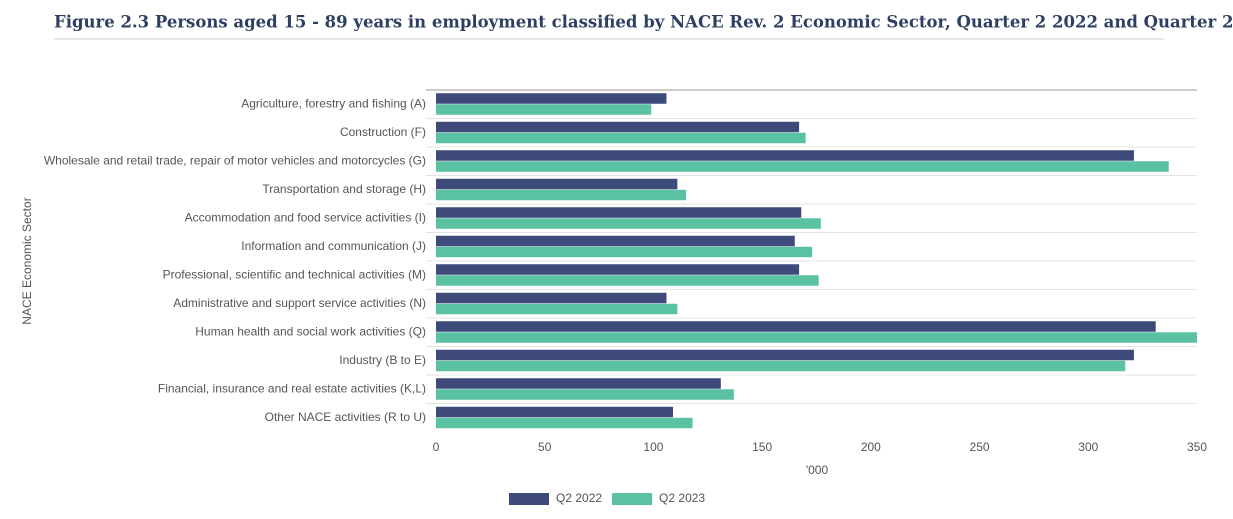  What do you see at coordinates (333, 246) in the screenshot?
I see `y-tick-label: Information and communication (J)` at bounding box center [333, 246].